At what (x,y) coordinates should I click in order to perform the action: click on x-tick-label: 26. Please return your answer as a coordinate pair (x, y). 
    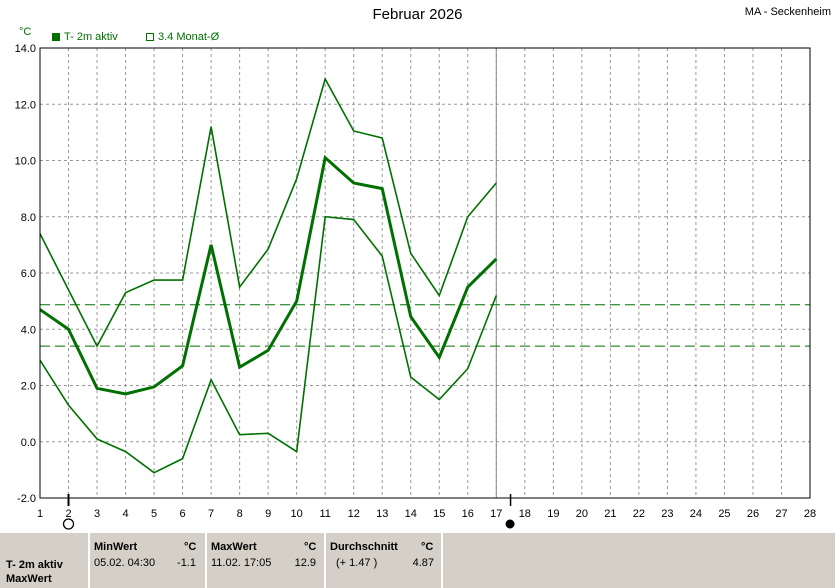
    Looking at the image, I should click on (753, 514).